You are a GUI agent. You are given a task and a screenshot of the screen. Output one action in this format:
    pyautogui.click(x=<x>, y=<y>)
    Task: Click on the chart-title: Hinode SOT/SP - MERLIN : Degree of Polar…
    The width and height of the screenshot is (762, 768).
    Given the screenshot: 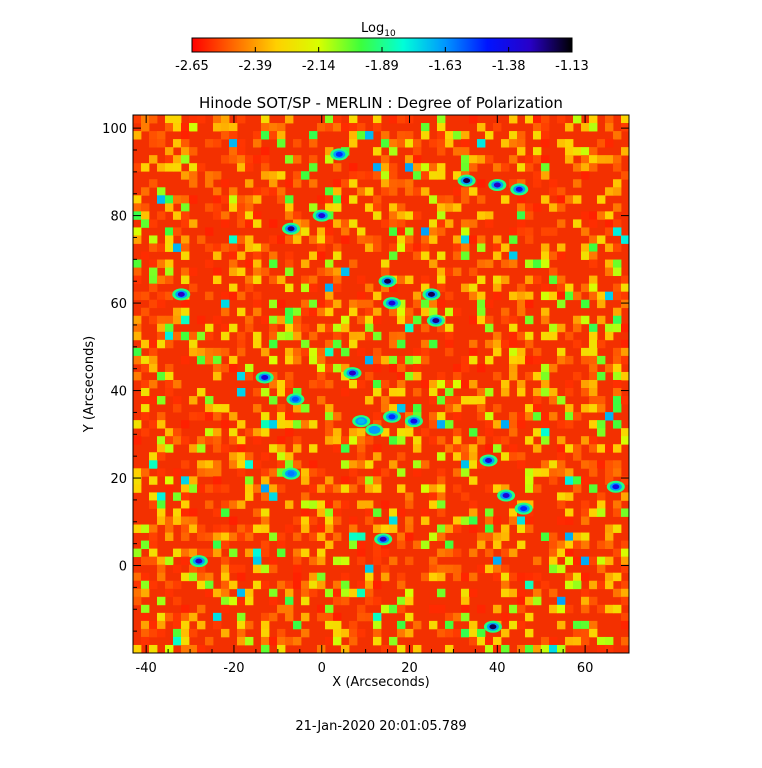 What is the action you would take?
    pyautogui.click(x=381, y=103)
    